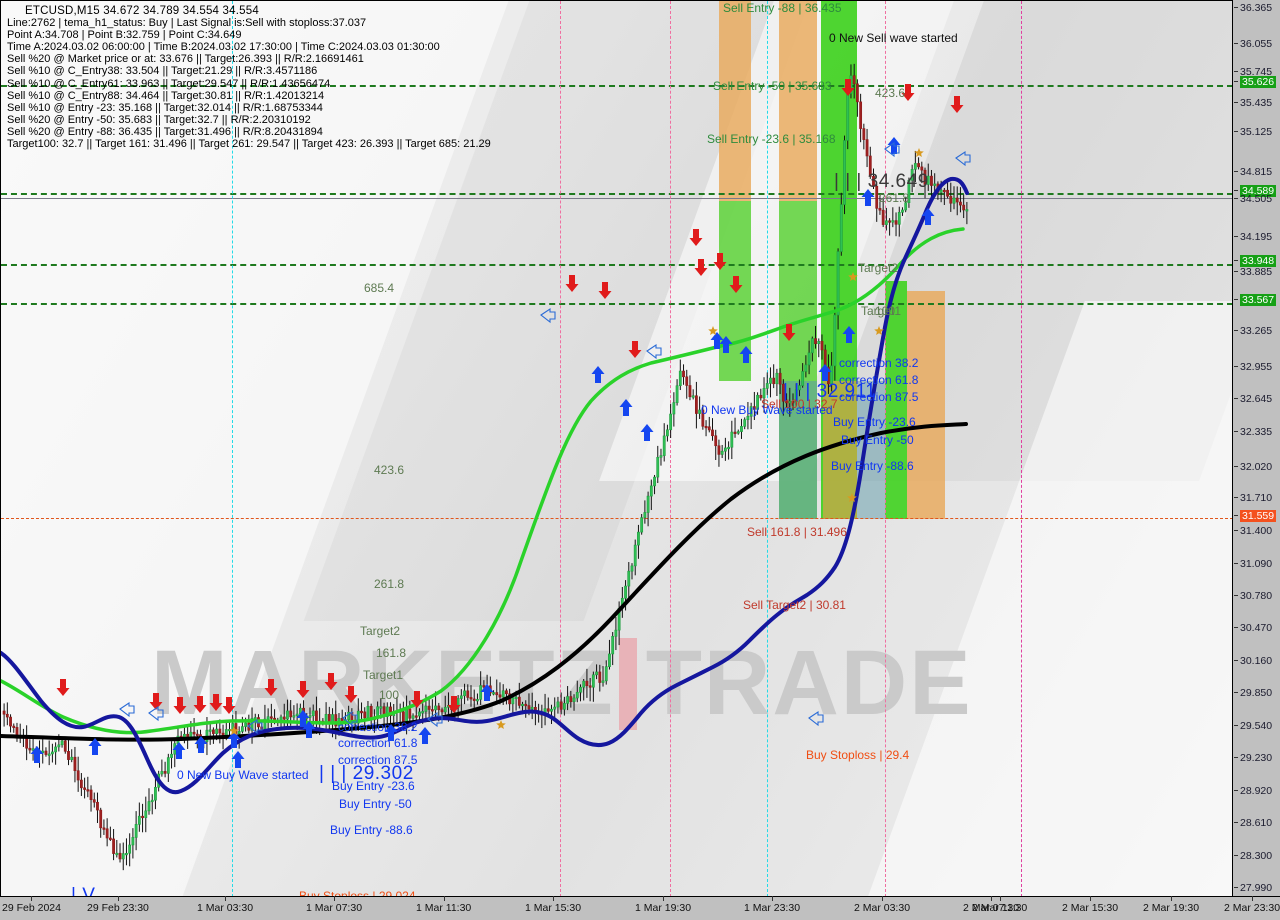 The width and height of the screenshot is (1280, 920). Describe the element at coordinates (1256, 564) in the screenshot. I see `price-tick: 31.090` at that location.